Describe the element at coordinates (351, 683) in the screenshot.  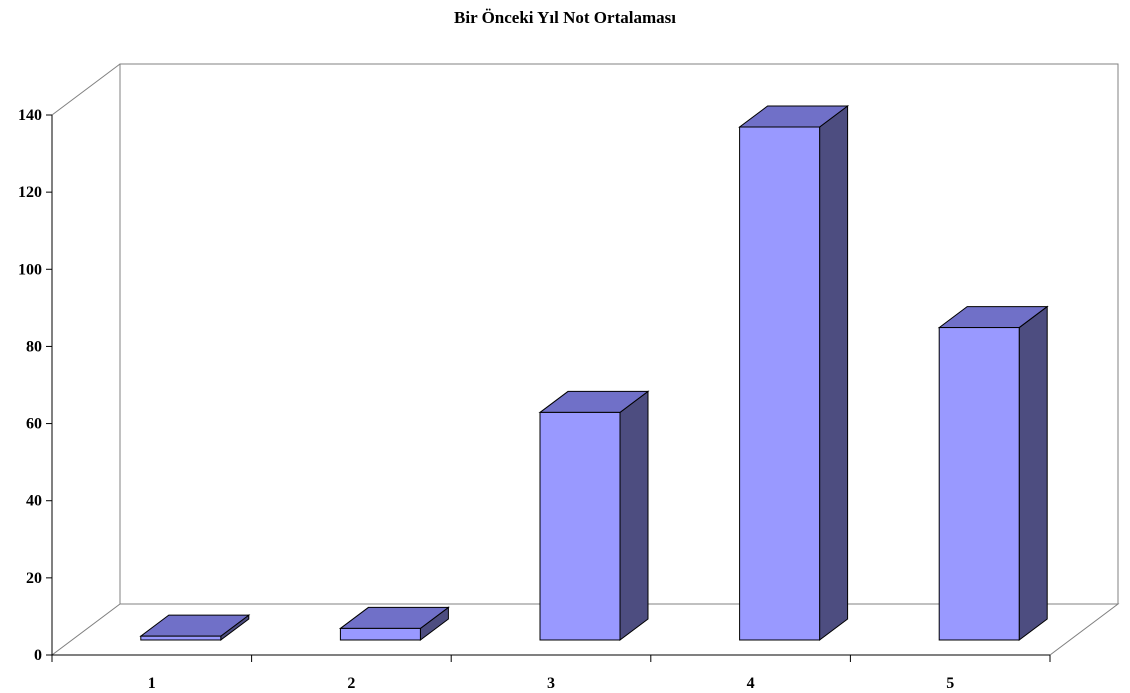
I see `x-tick-label: 2` at that location.